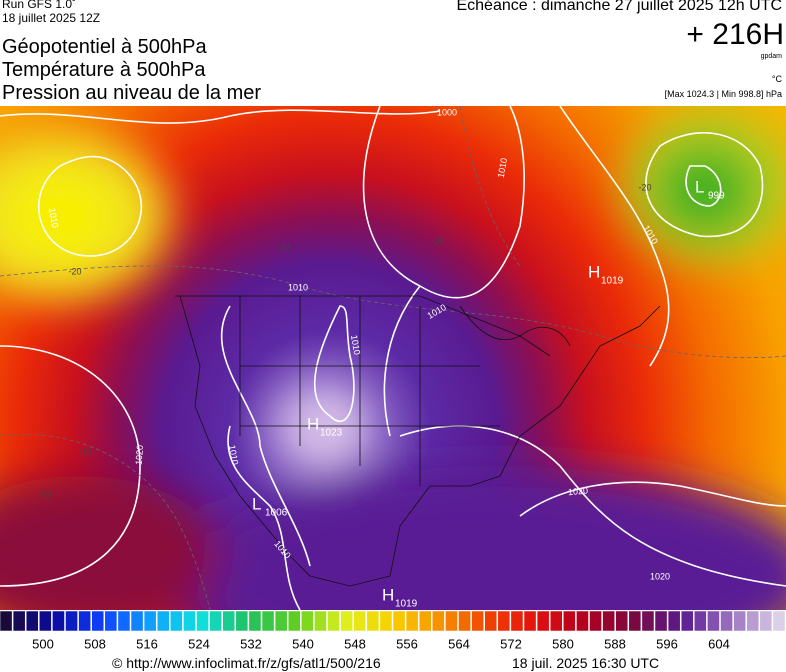 The image size is (786, 672). What do you see at coordinates (132, 93) in the screenshot?
I see `title: Pression au niveau de la mer` at bounding box center [132, 93].